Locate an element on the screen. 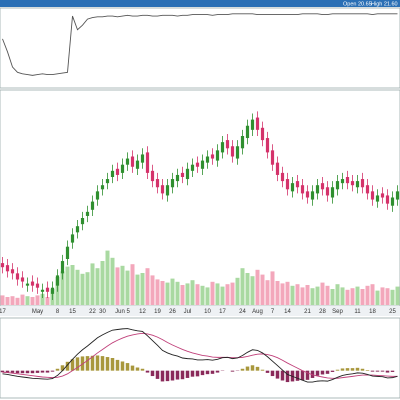 This screenshot has width=400, height=400. x-tick-label: Jul is located at coordinates (188, 312).